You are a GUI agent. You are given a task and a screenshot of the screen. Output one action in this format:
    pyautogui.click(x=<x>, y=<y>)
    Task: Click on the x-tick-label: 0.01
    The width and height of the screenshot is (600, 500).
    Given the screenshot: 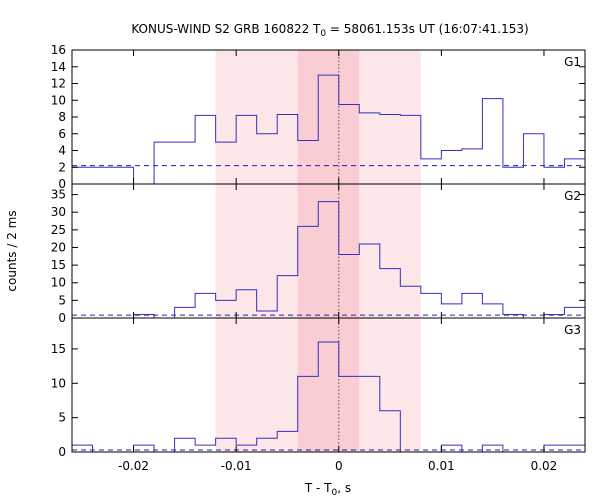 What is the action you would take?
    pyautogui.click(x=441, y=466)
    